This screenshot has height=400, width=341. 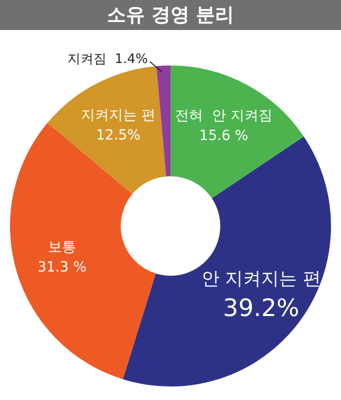 What do you see at coordinates (118, 135) in the screenshot?
I see `data-label: 12.5%` at bounding box center [118, 135].